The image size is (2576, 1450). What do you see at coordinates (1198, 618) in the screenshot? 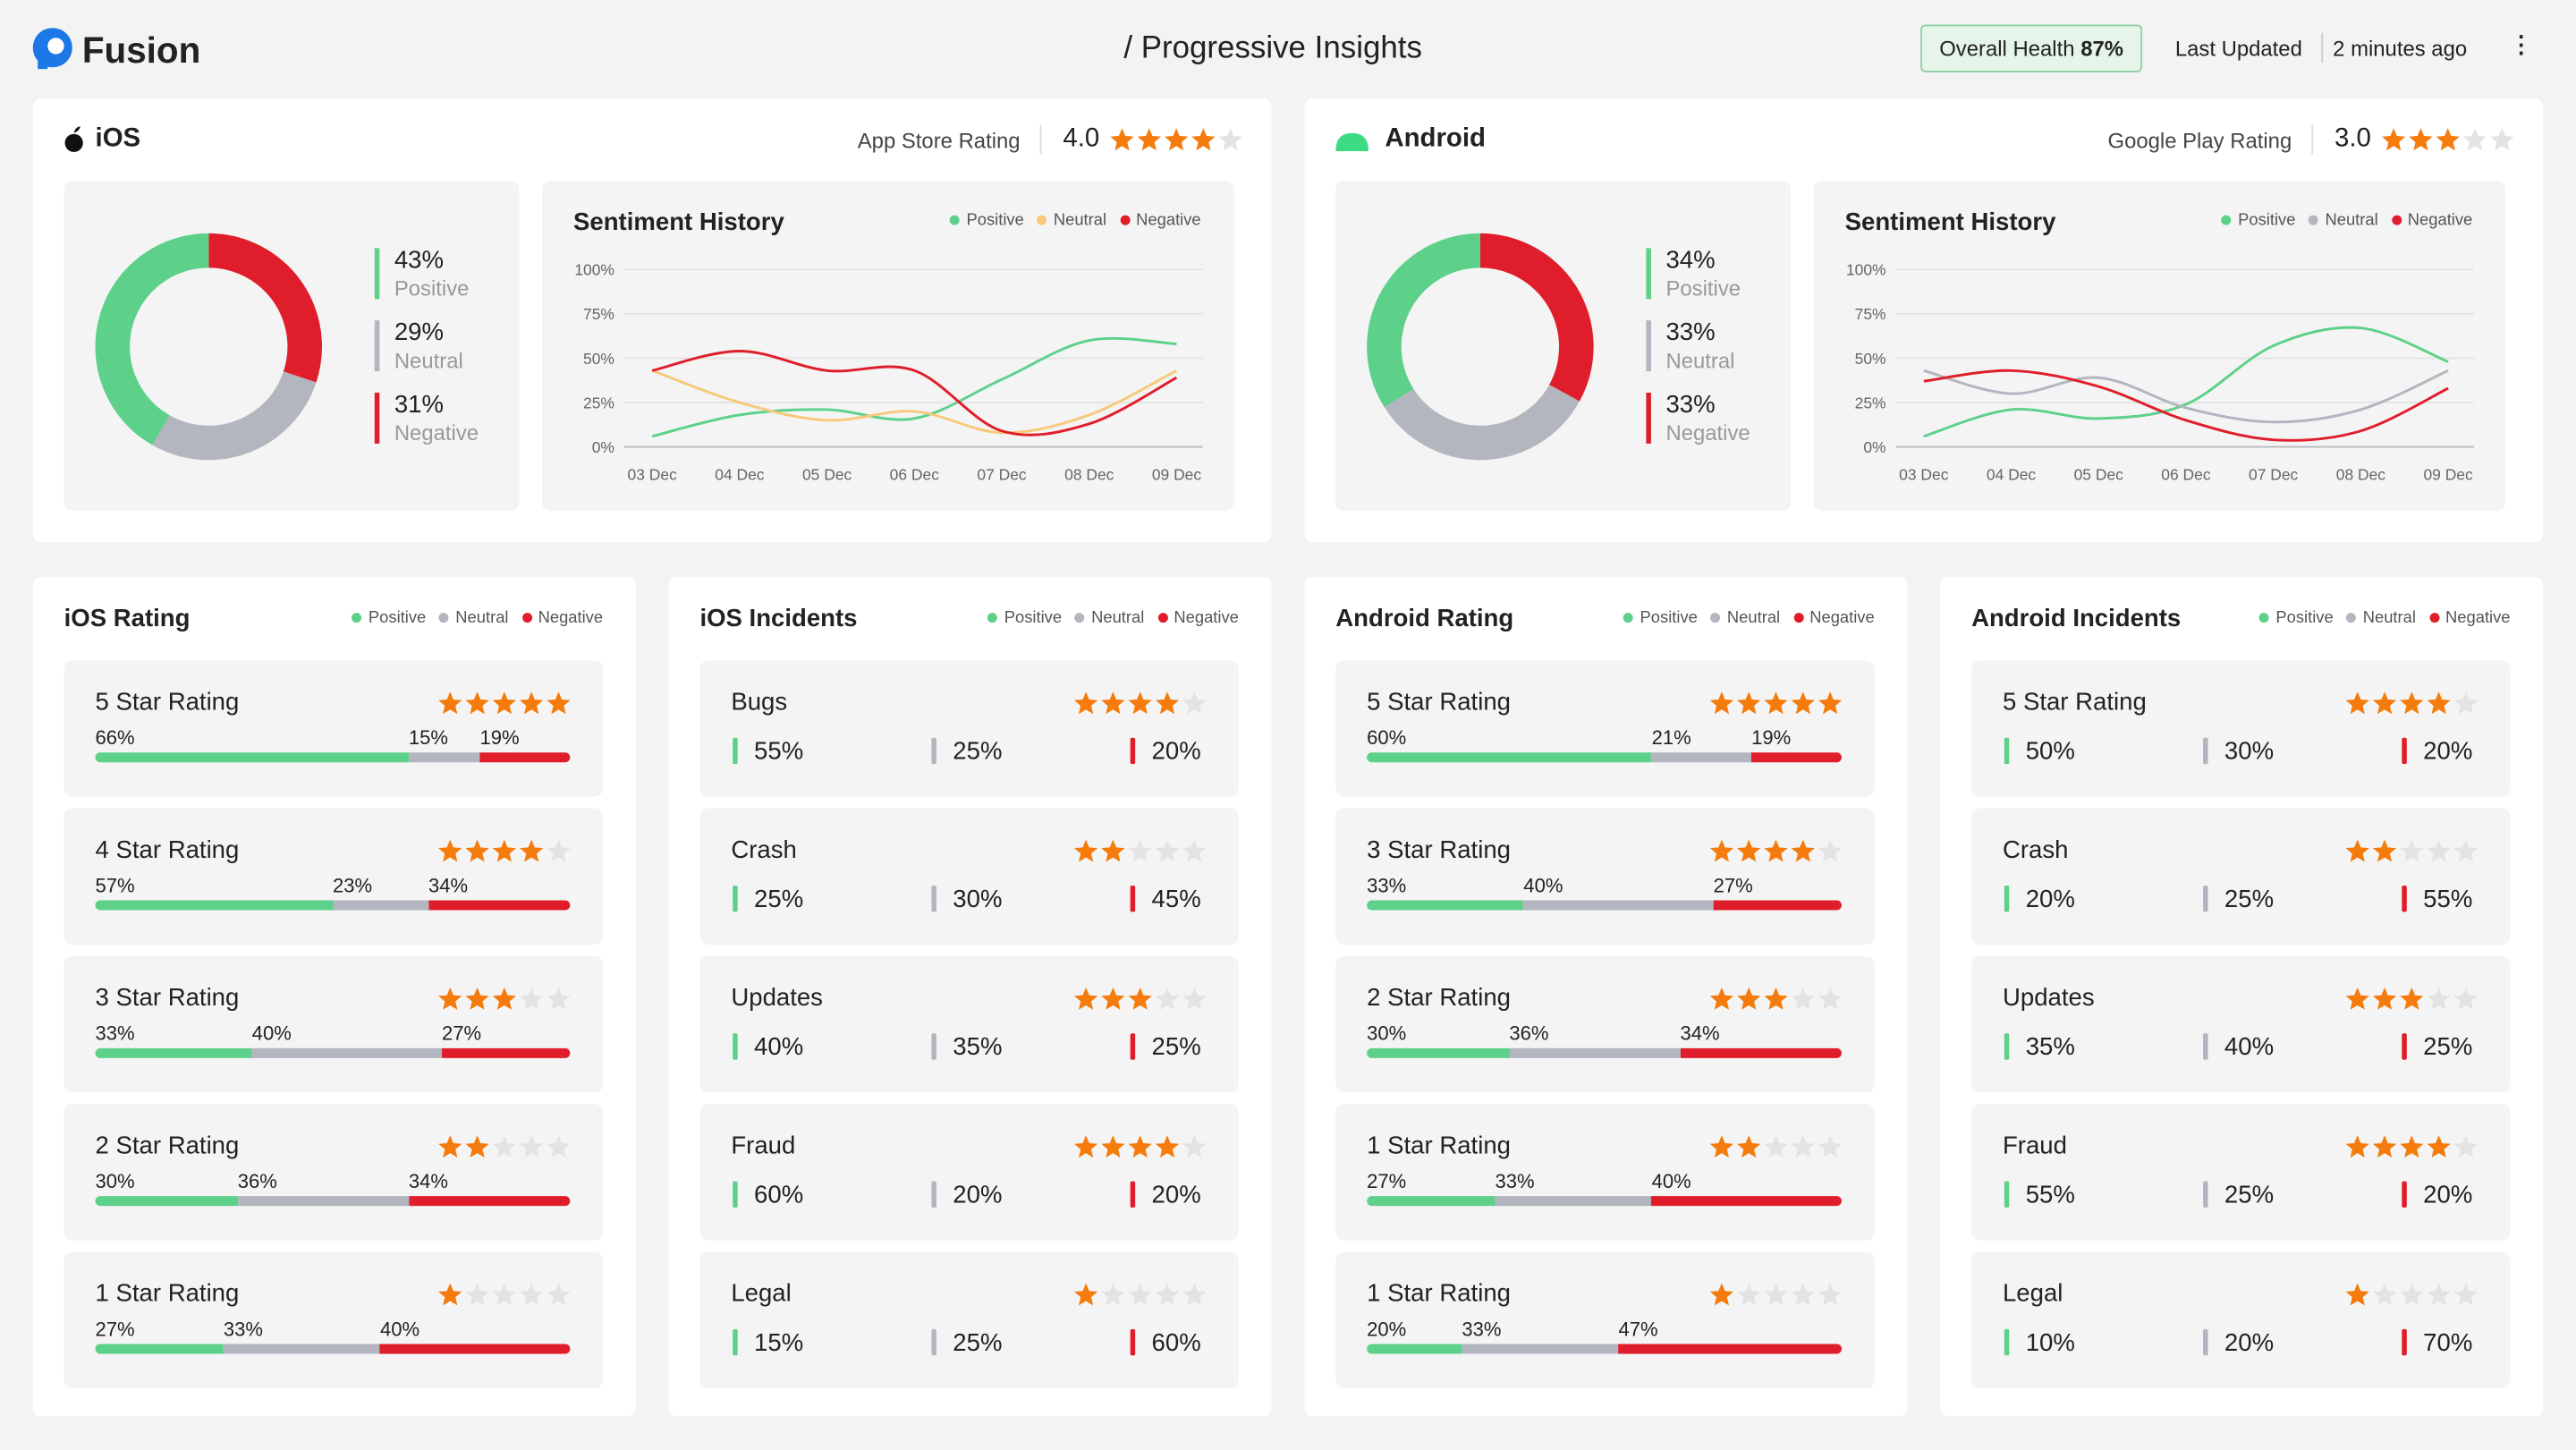
I see `legend-item: Negative` at bounding box center [1198, 618].